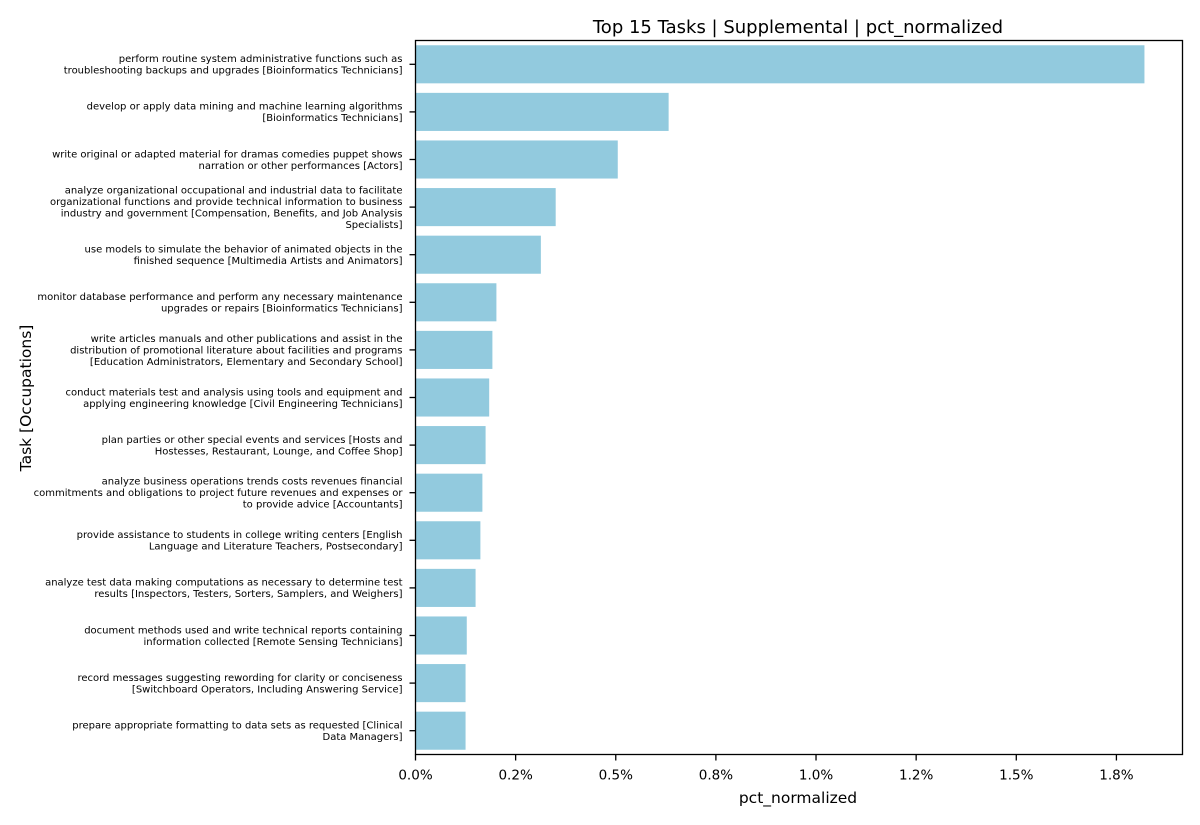 The height and width of the screenshot is (825, 1200). Describe the element at coordinates (716, 776) in the screenshot. I see `x-tick-label: 0.8%` at that location.